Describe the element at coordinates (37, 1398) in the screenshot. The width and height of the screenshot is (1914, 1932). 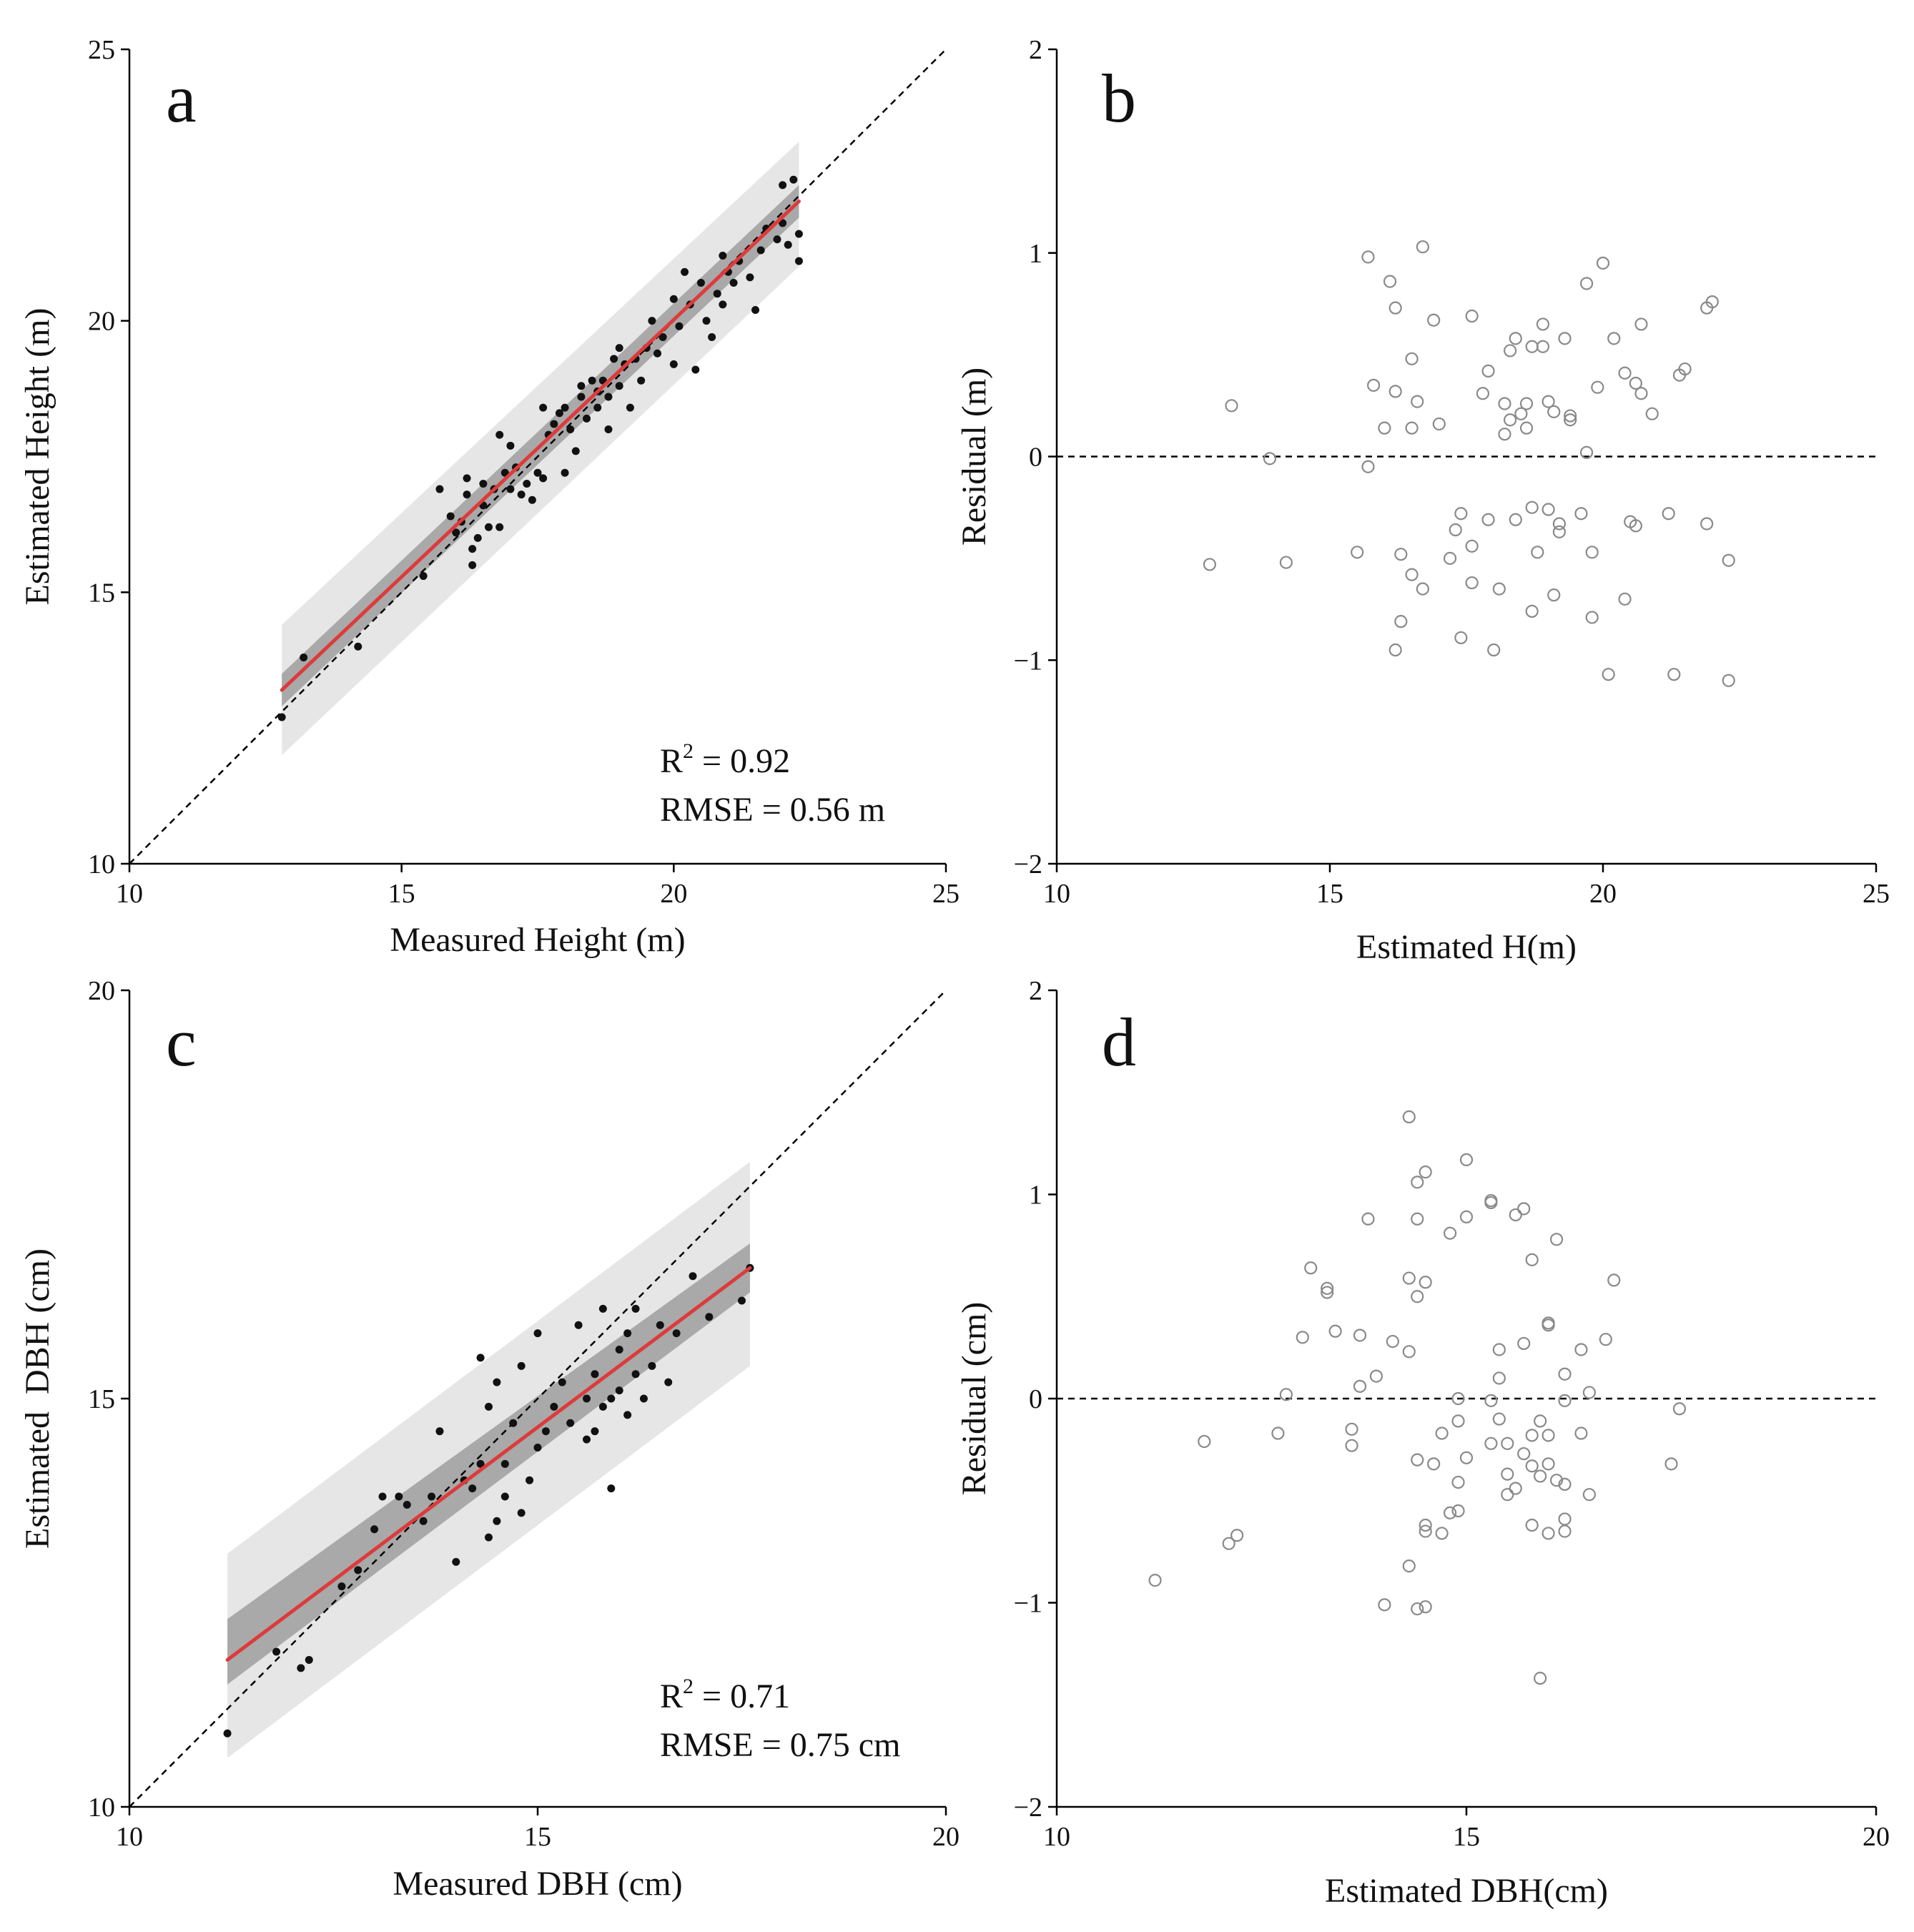
I see `y-axis-title: Estimated DBH (cm)` at that location.